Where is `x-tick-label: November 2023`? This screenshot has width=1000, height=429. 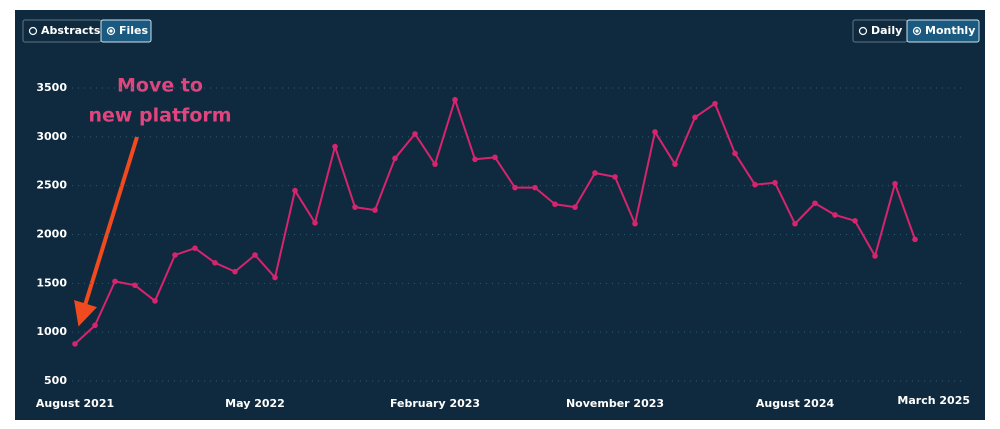
x-tick-label: November 2023 is located at coordinates (615, 403).